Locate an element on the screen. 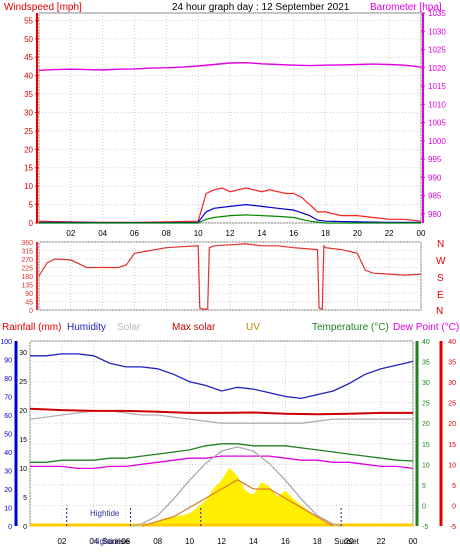  dew-tick-label: 25 is located at coordinates (452, 404).